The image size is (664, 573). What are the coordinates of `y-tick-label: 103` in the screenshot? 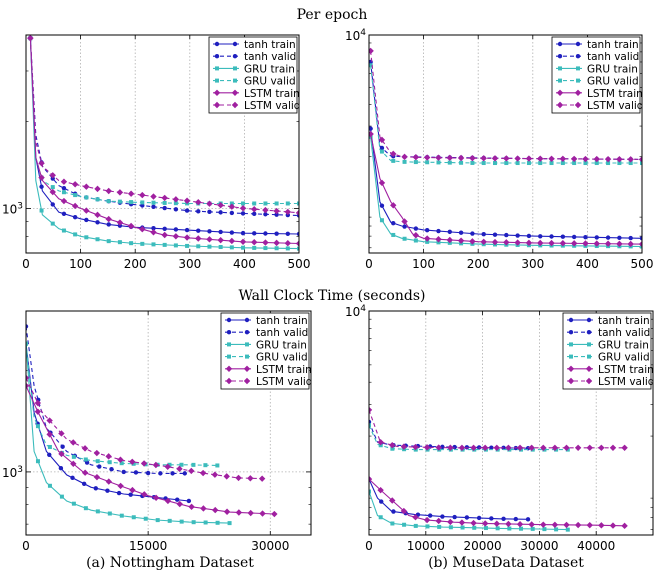 It's located at (12, 208).